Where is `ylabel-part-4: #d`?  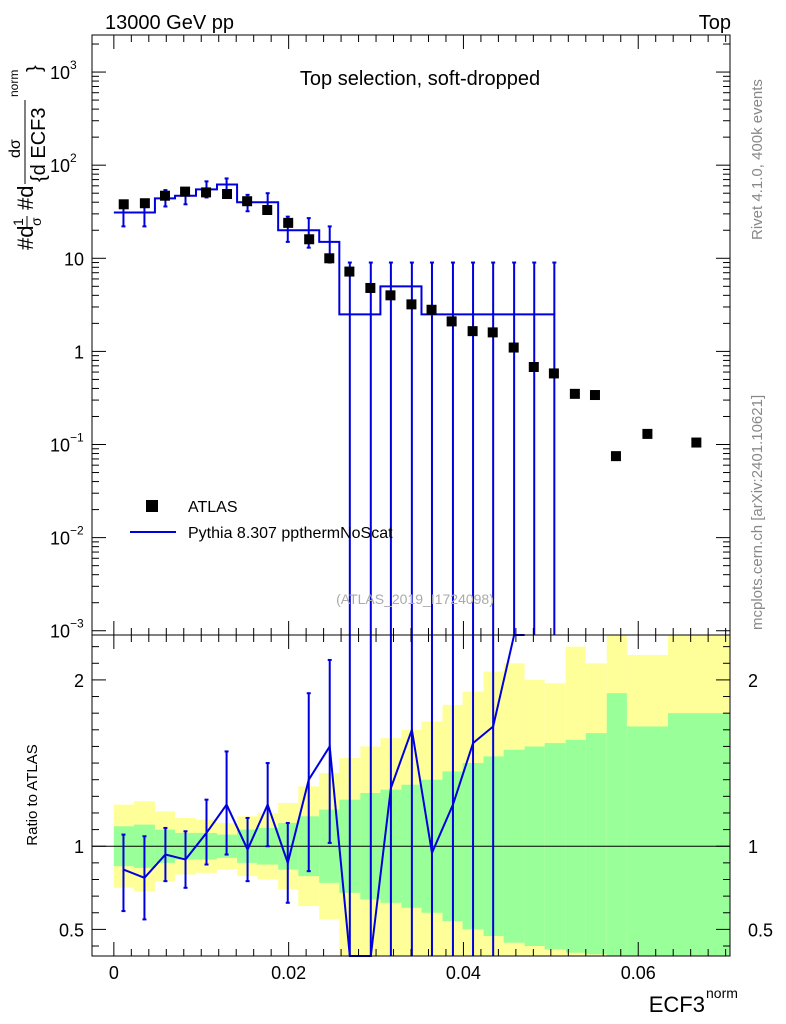 ylabel-part-4: #d is located at coordinates (25, 198).